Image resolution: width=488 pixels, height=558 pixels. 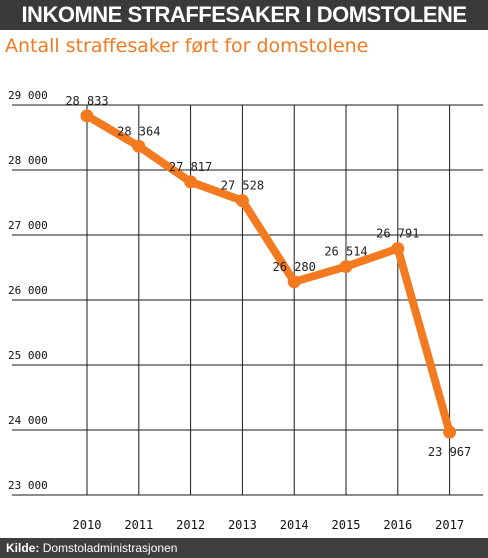 What do you see at coordinates (294, 525) in the screenshot?
I see `x-tick-label: 2014` at bounding box center [294, 525].